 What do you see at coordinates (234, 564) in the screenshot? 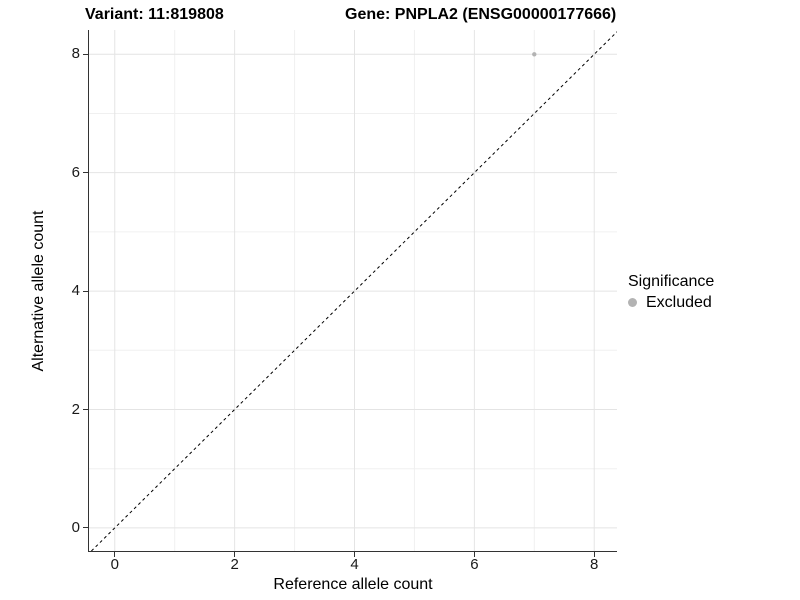
I see `x-tick-label: 2` at bounding box center [234, 564].